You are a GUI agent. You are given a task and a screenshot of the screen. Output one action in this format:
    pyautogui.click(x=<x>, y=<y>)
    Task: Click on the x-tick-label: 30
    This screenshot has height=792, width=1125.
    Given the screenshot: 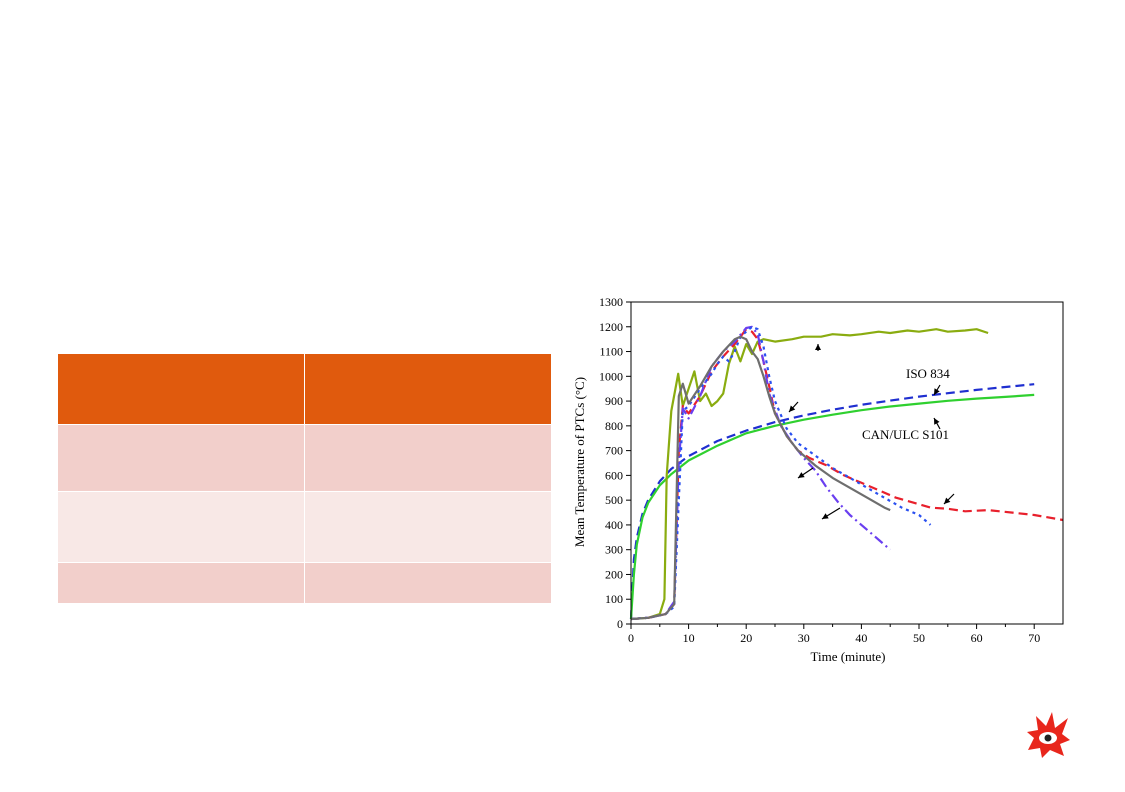 What is the action you would take?
    pyautogui.click(x=804, y=638)
    